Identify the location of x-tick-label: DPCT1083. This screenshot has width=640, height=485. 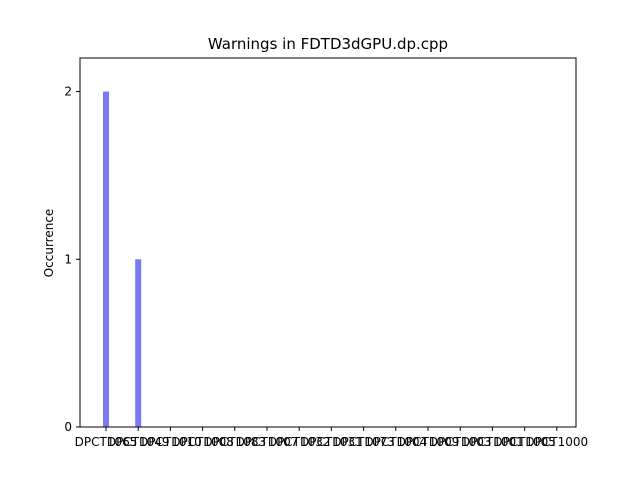
(234, 442).